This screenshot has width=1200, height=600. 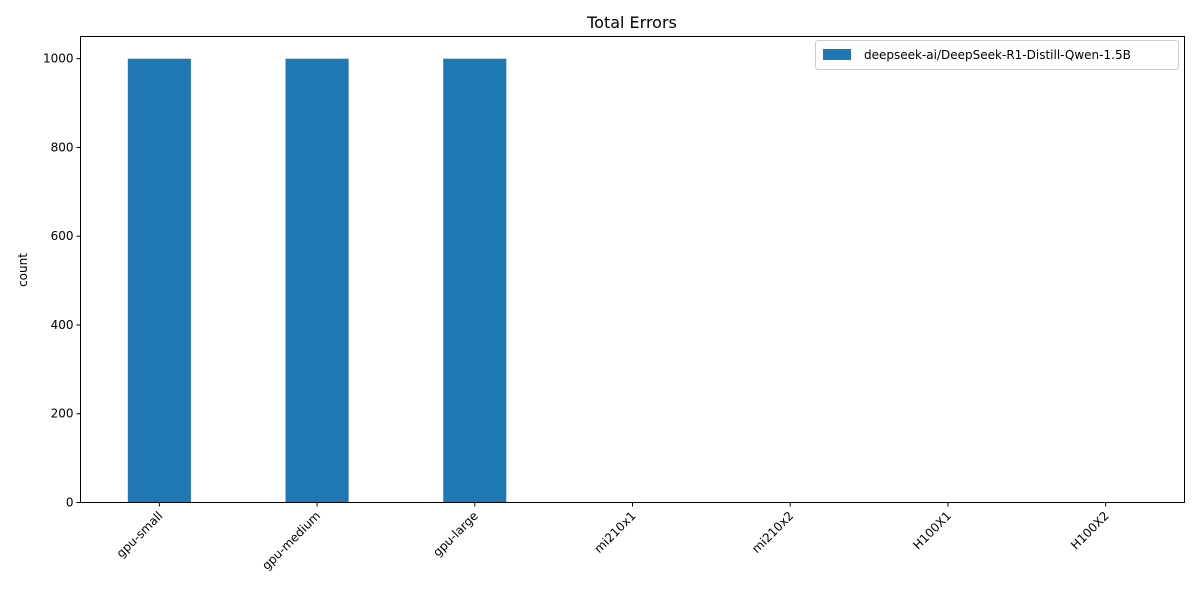 What do you see at coordinates (614, 532) in the screenshot?
I see `x-tick-label: mi210x1` at bounding box center [614, 532].